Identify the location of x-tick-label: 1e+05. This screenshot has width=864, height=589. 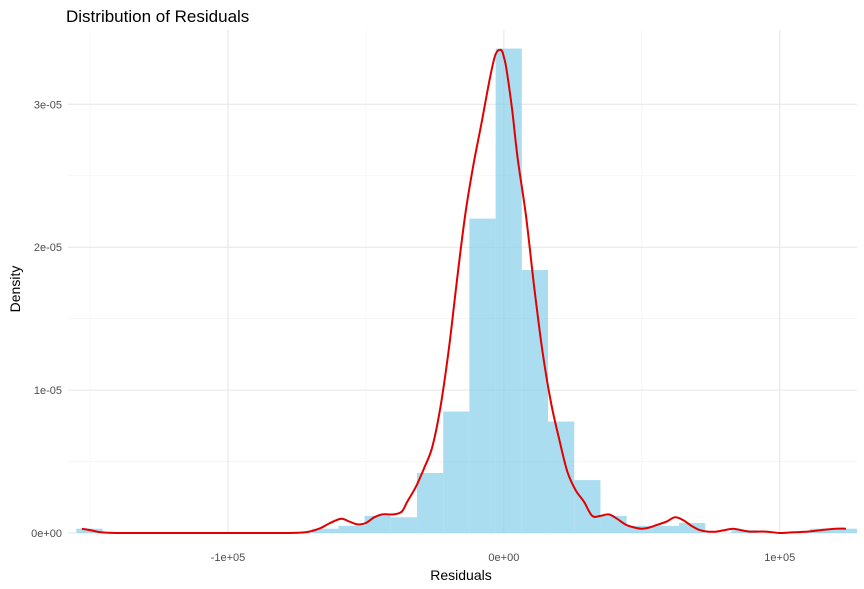
(779, 558).